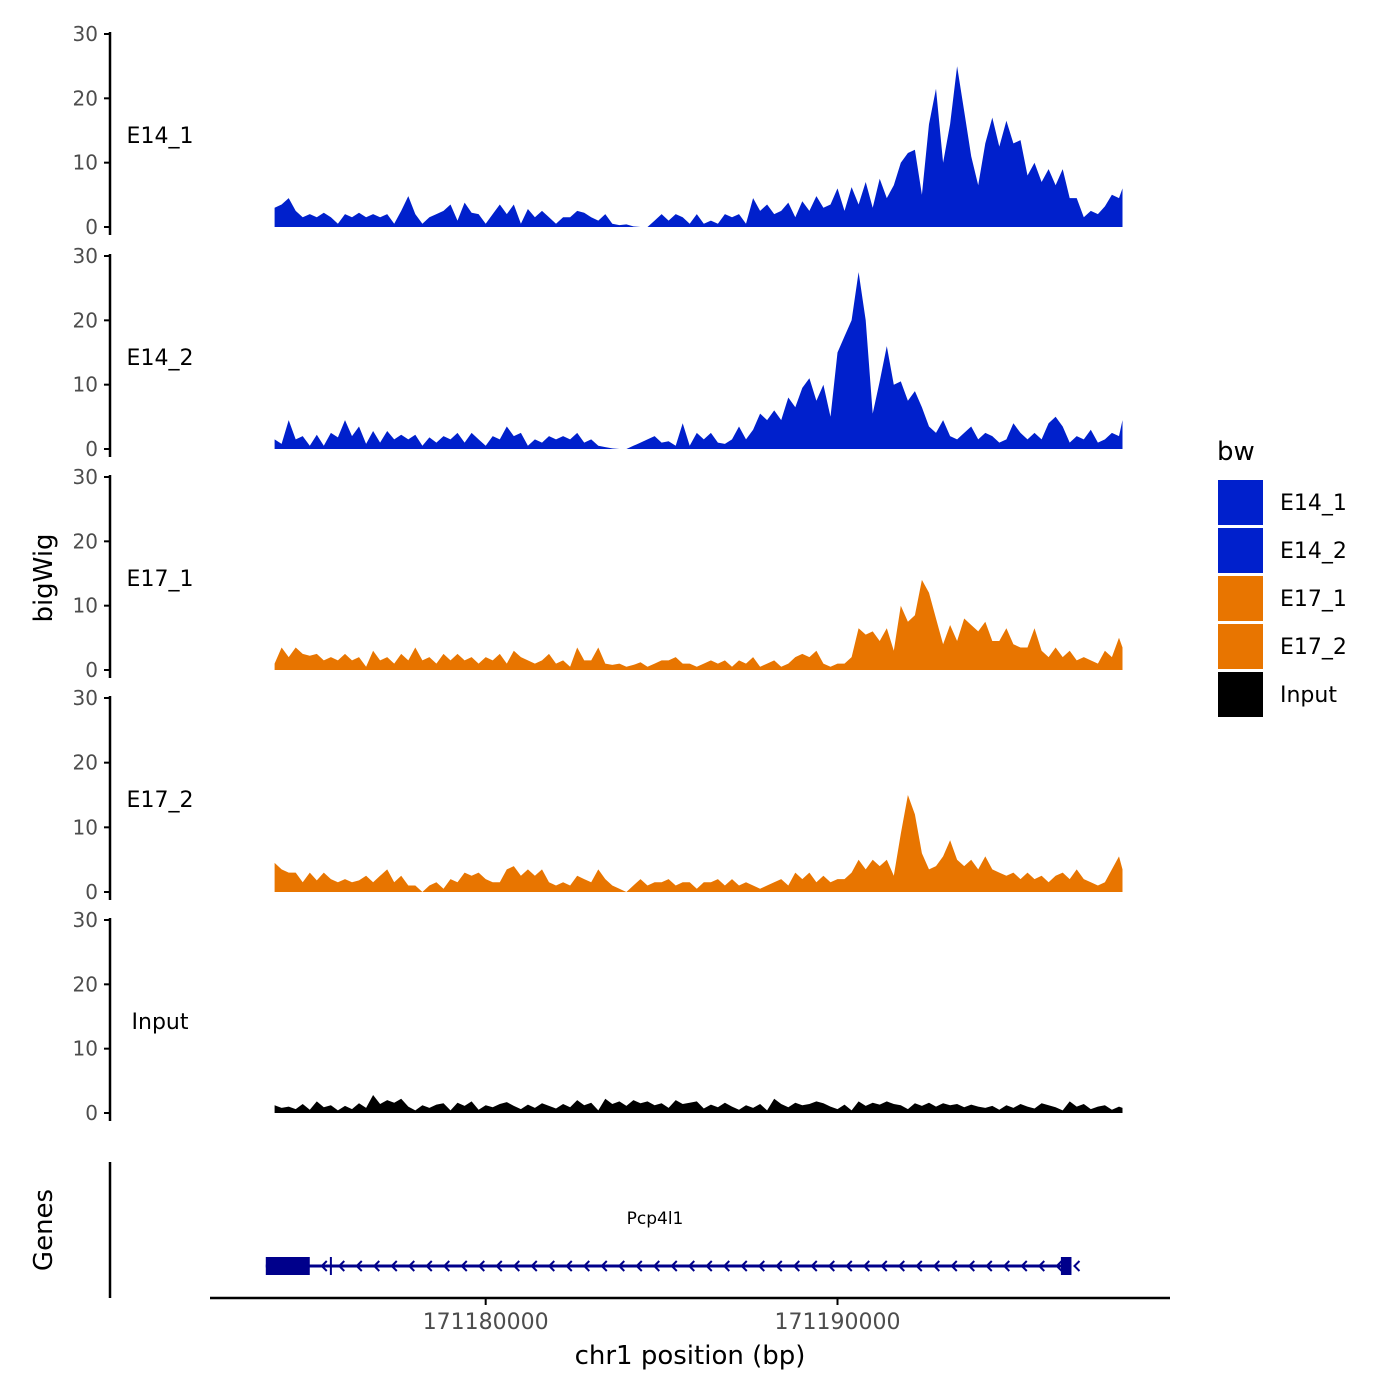  What do you see at coordinates (1313, 599) in the screenshot?
I see `legend-label: E17_1` at bounding box center [1313, 599].